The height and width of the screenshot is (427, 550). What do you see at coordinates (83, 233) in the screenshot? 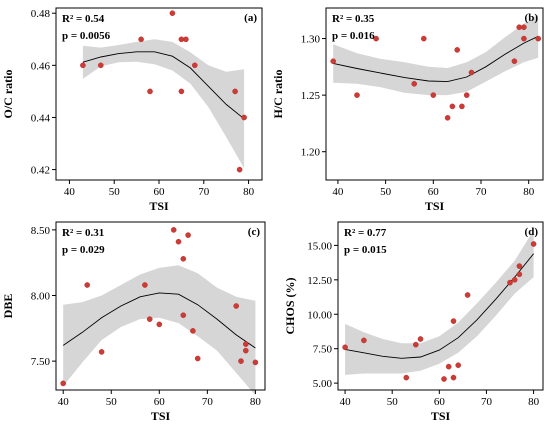
I see `r-squared-label: R² = 0.31` at bounding box center [83, 233].